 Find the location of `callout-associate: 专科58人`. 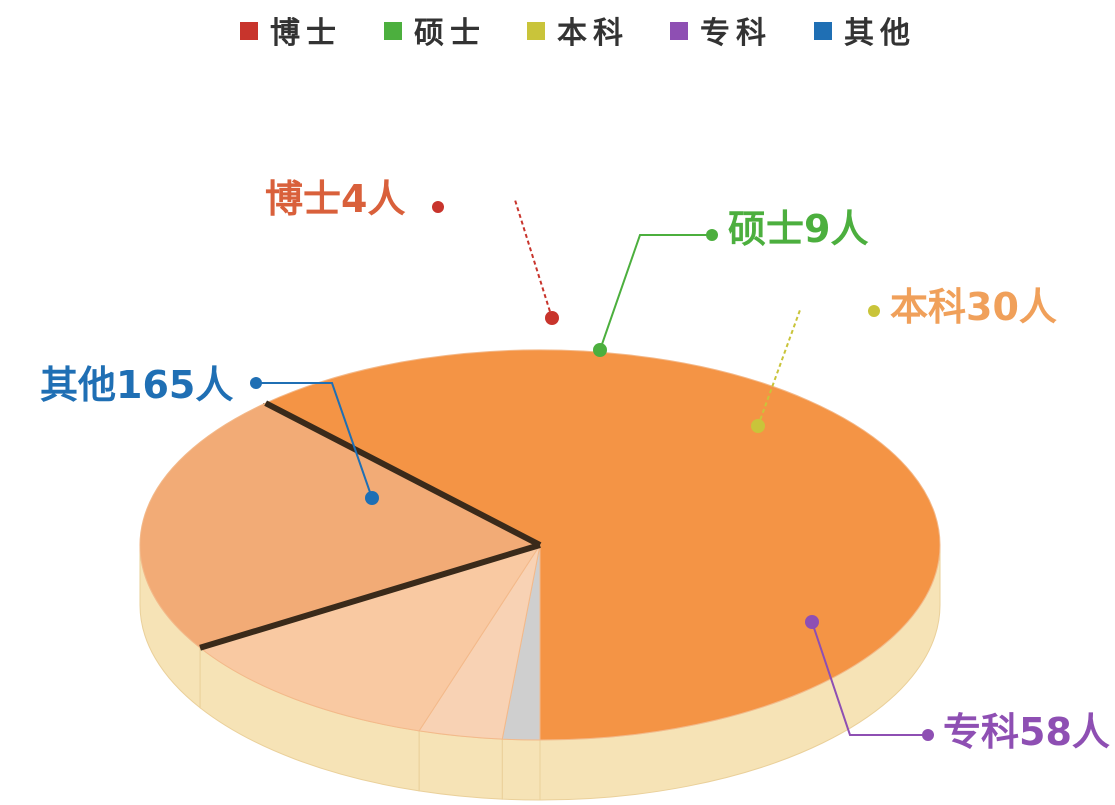

callout-associate: 专科58人 is located at coordinates (957, 684).